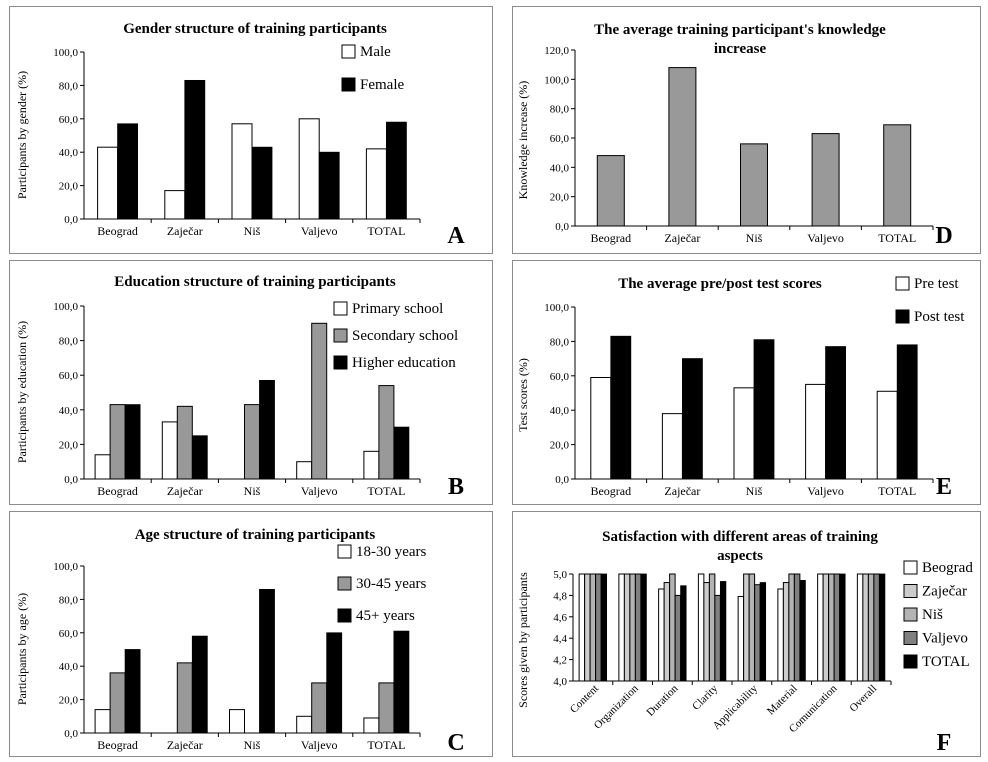  Describe the element at coordinates (382, 85) in the screenshot. I see `legend-label: Female` at that location.